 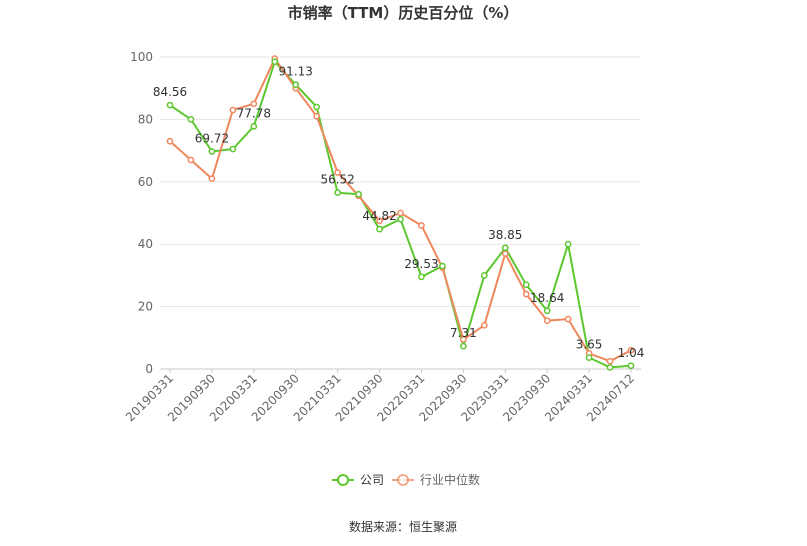 What do you see at coordinates (145, 182) in the screenshot?
I see `y-tick-label: 60` at bounding box center [145, 182].